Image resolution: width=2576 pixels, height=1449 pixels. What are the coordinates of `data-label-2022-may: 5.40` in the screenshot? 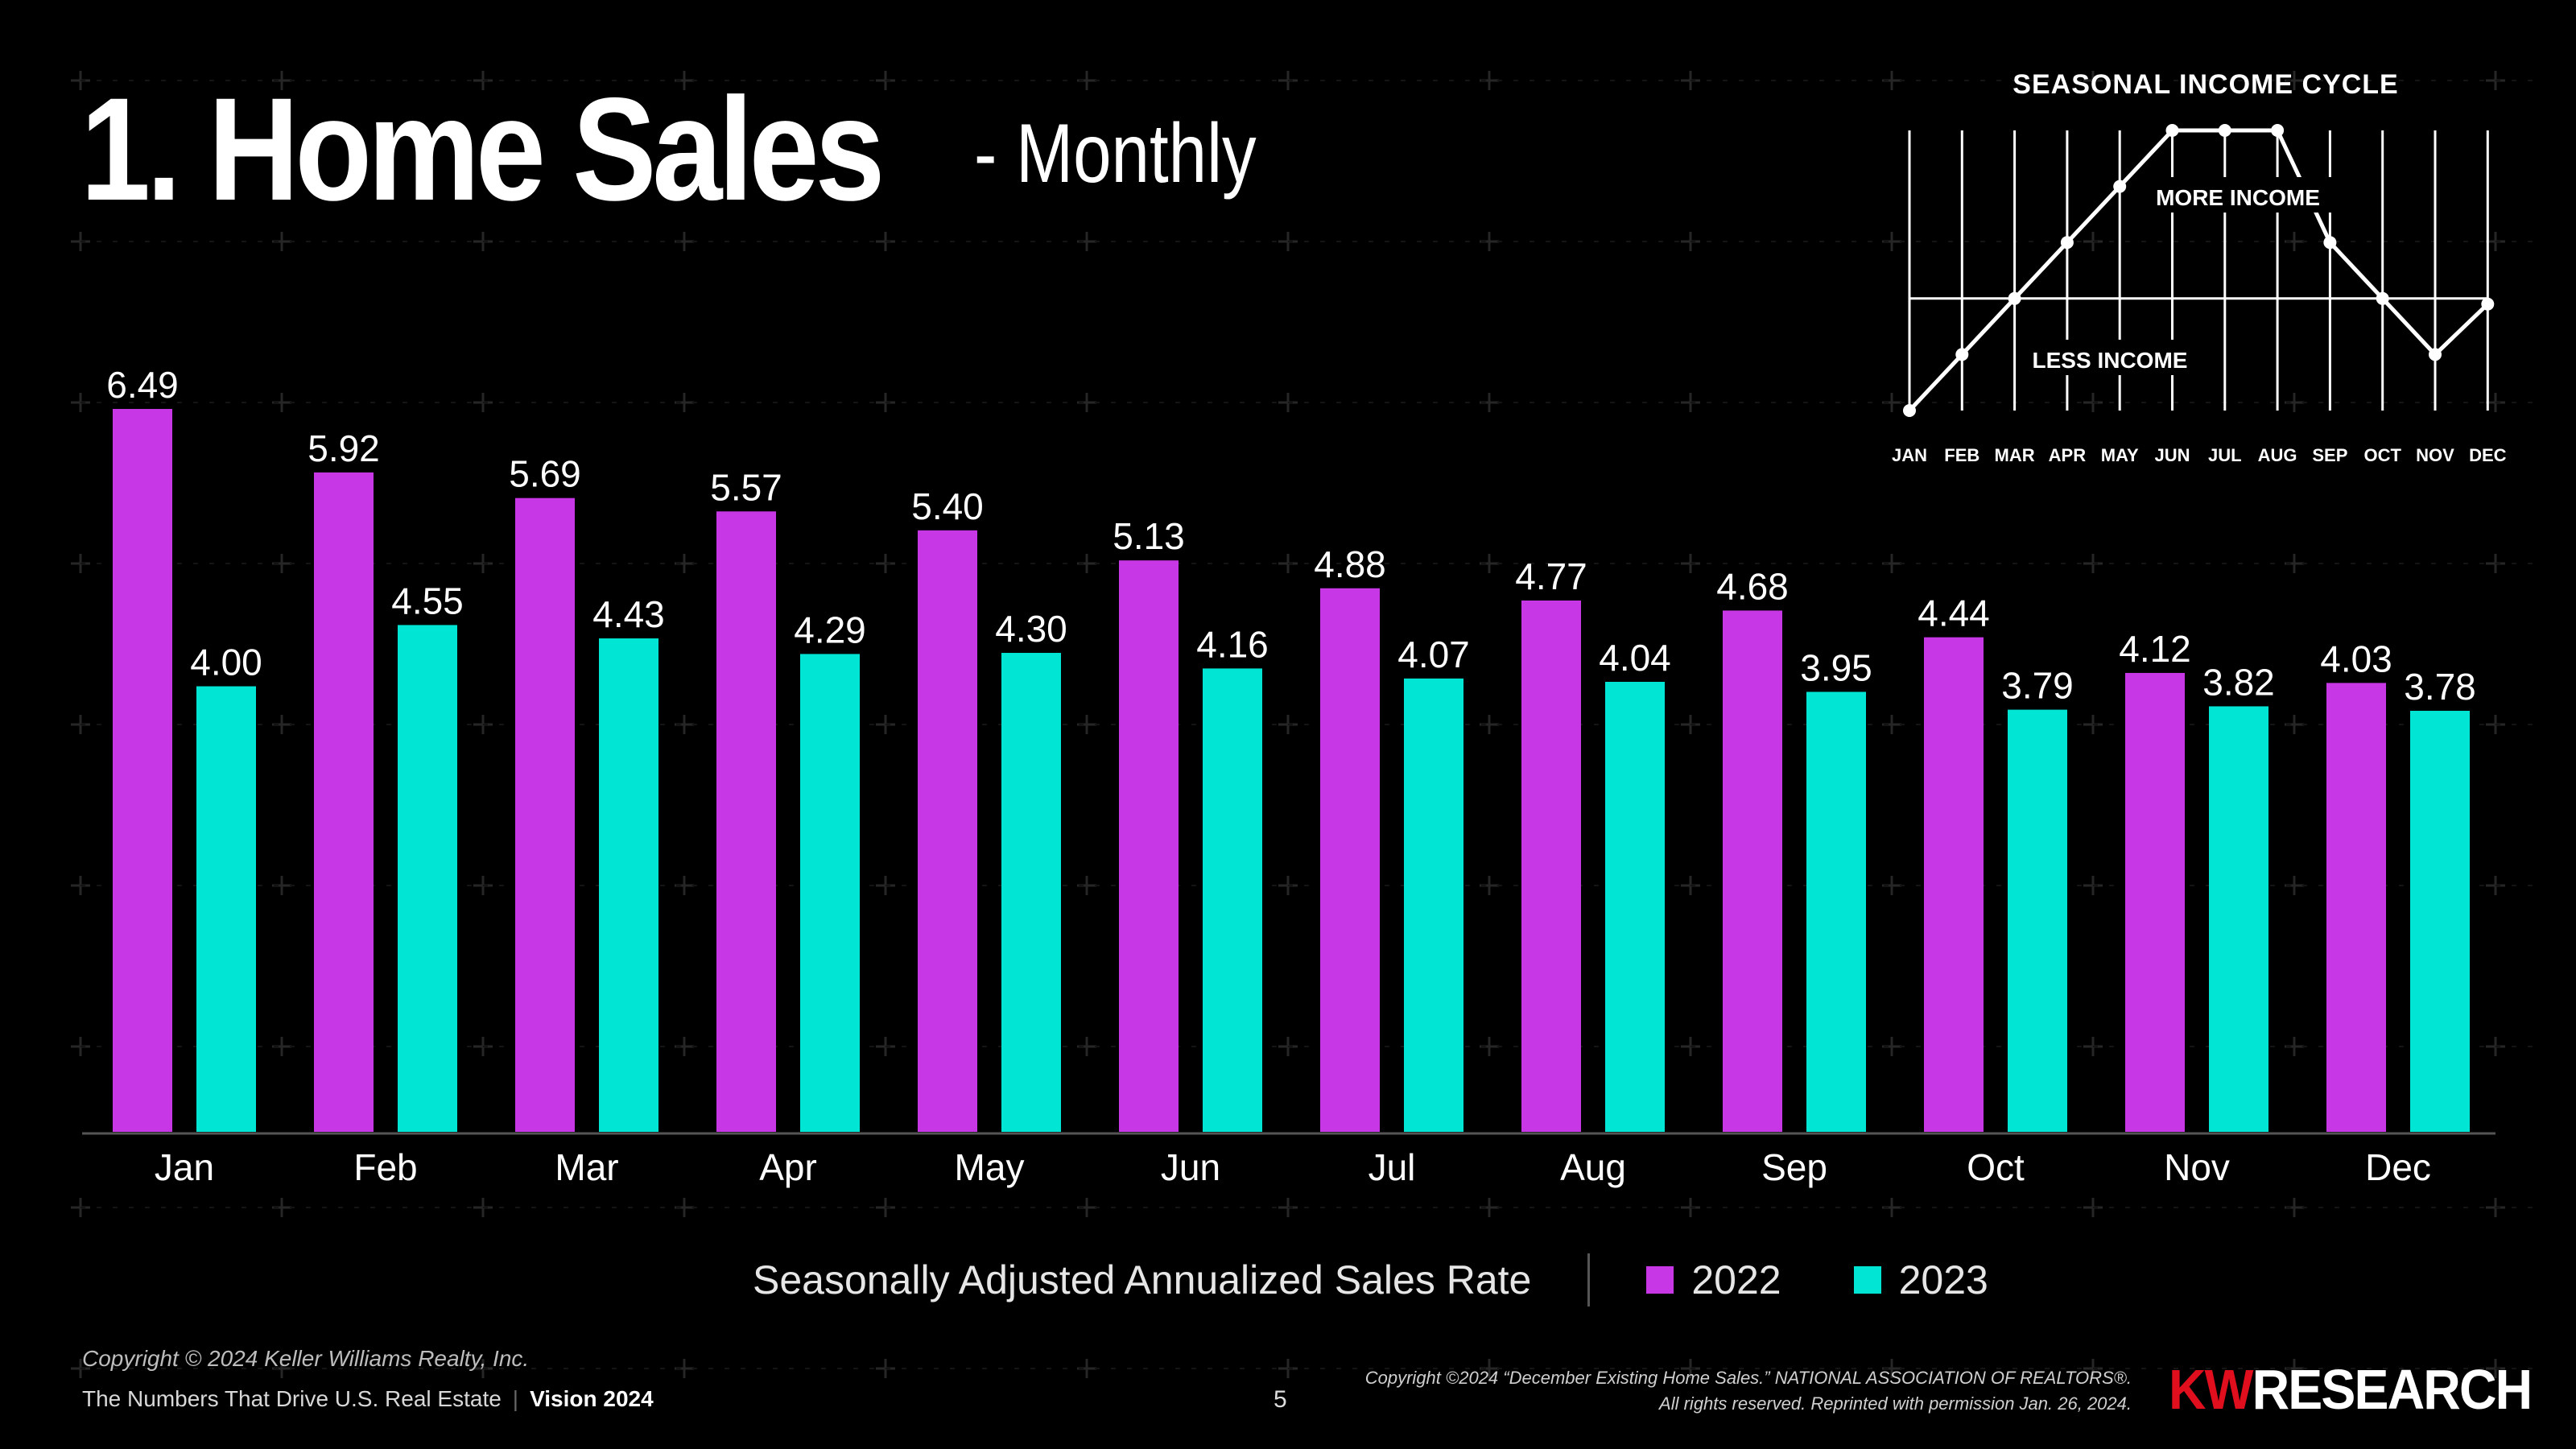 It's located at (947, 506).